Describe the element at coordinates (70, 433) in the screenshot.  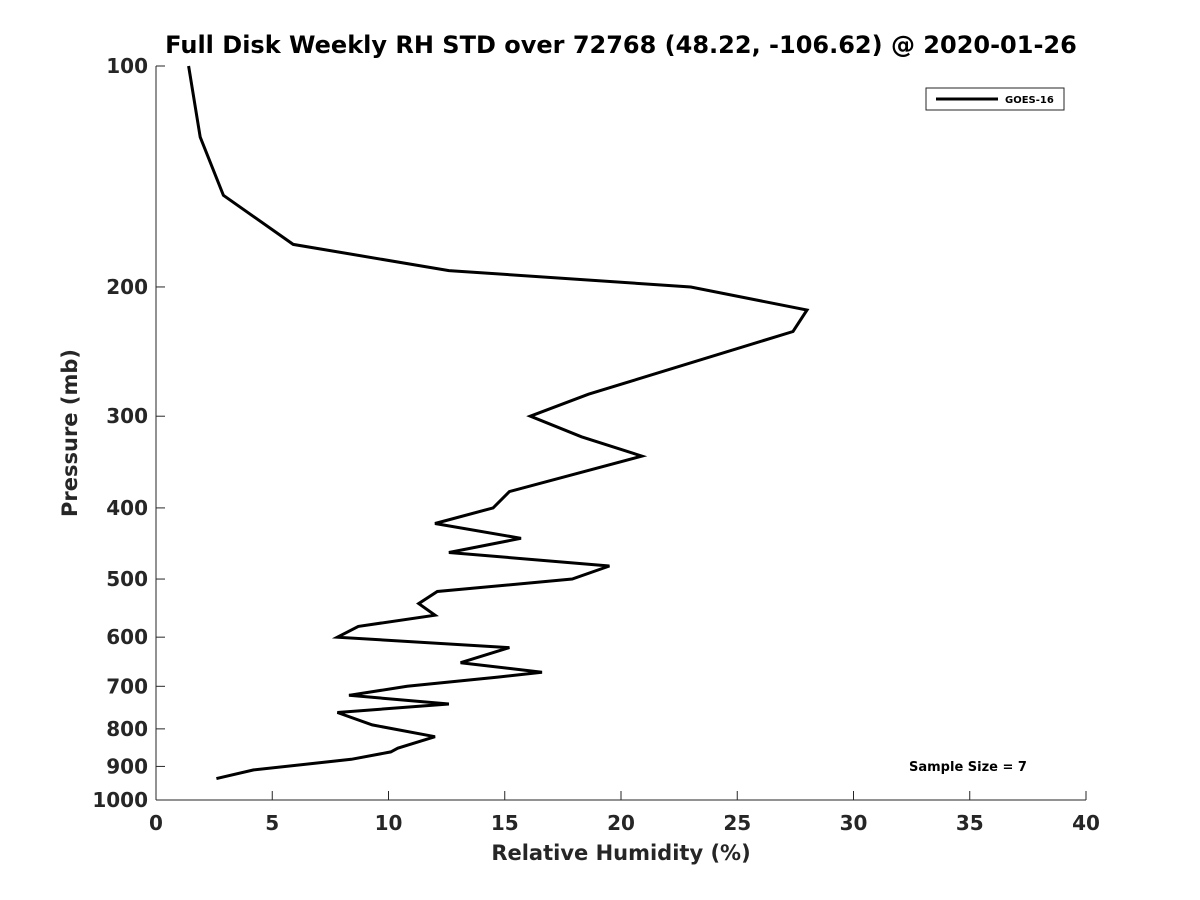
I see `y-axis-label: Pressure (mb)` at that location.